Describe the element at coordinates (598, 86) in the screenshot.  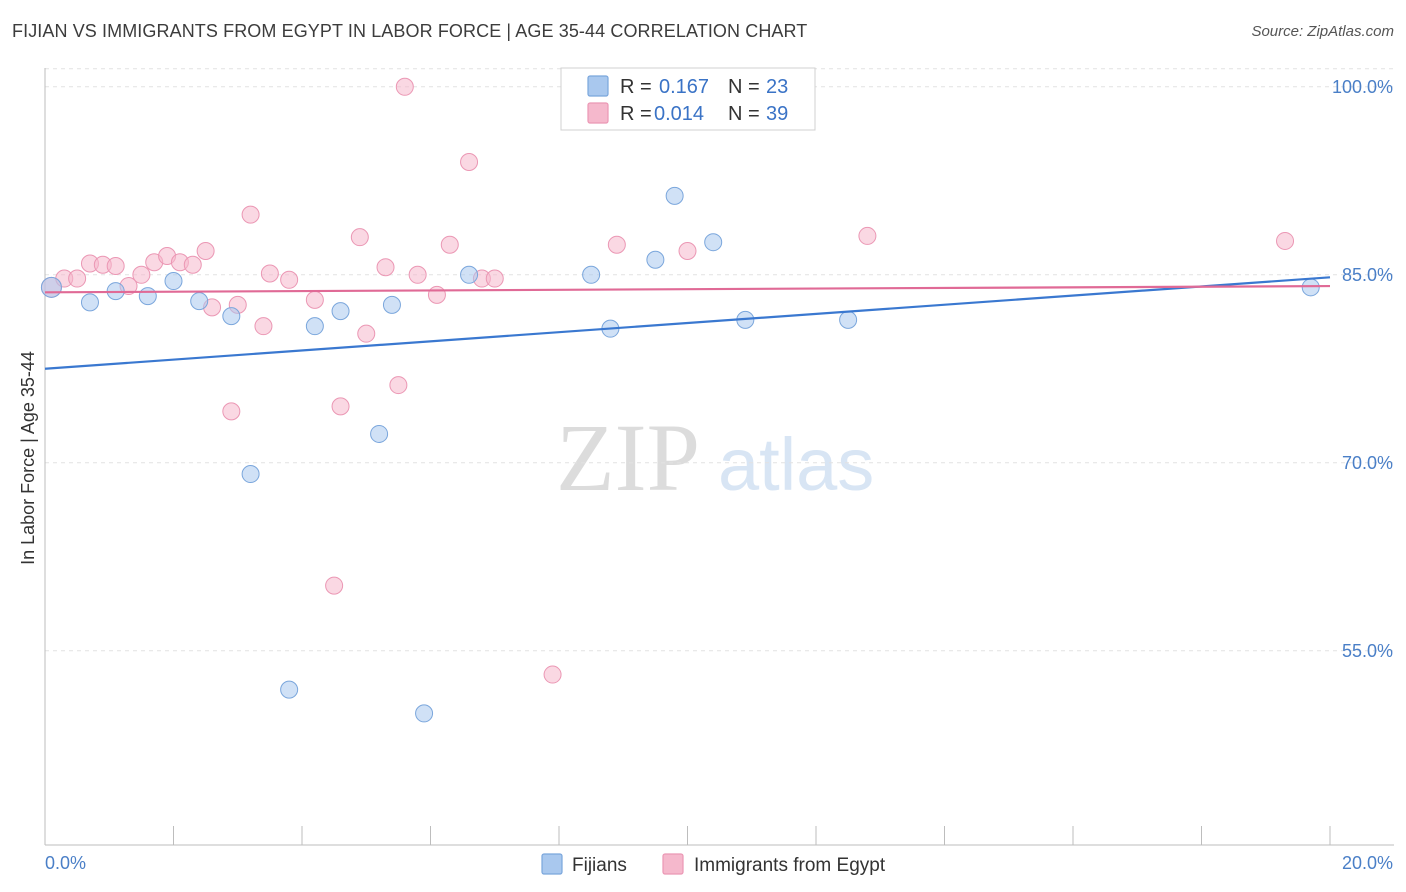
I see `legend-swatch-fijians` at that location.